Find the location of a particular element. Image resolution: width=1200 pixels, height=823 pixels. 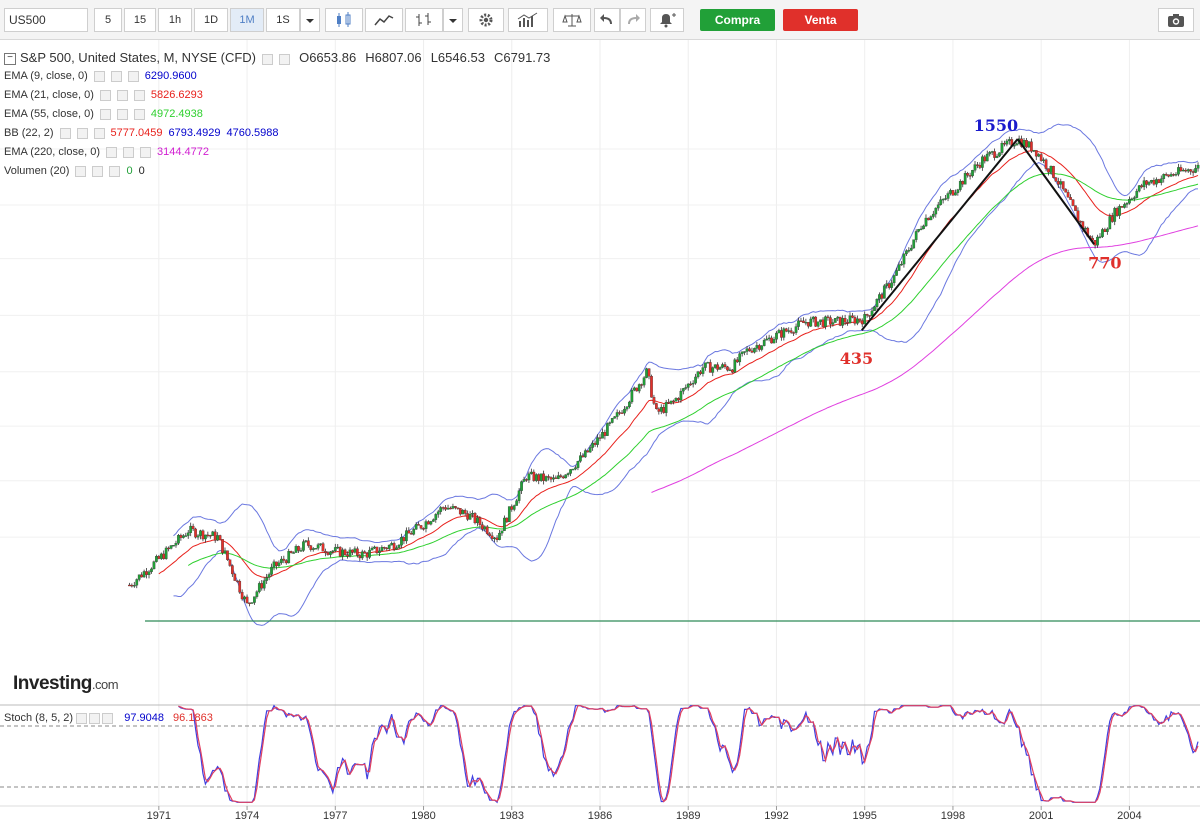

alert-button is located at coordinates (667, 20).